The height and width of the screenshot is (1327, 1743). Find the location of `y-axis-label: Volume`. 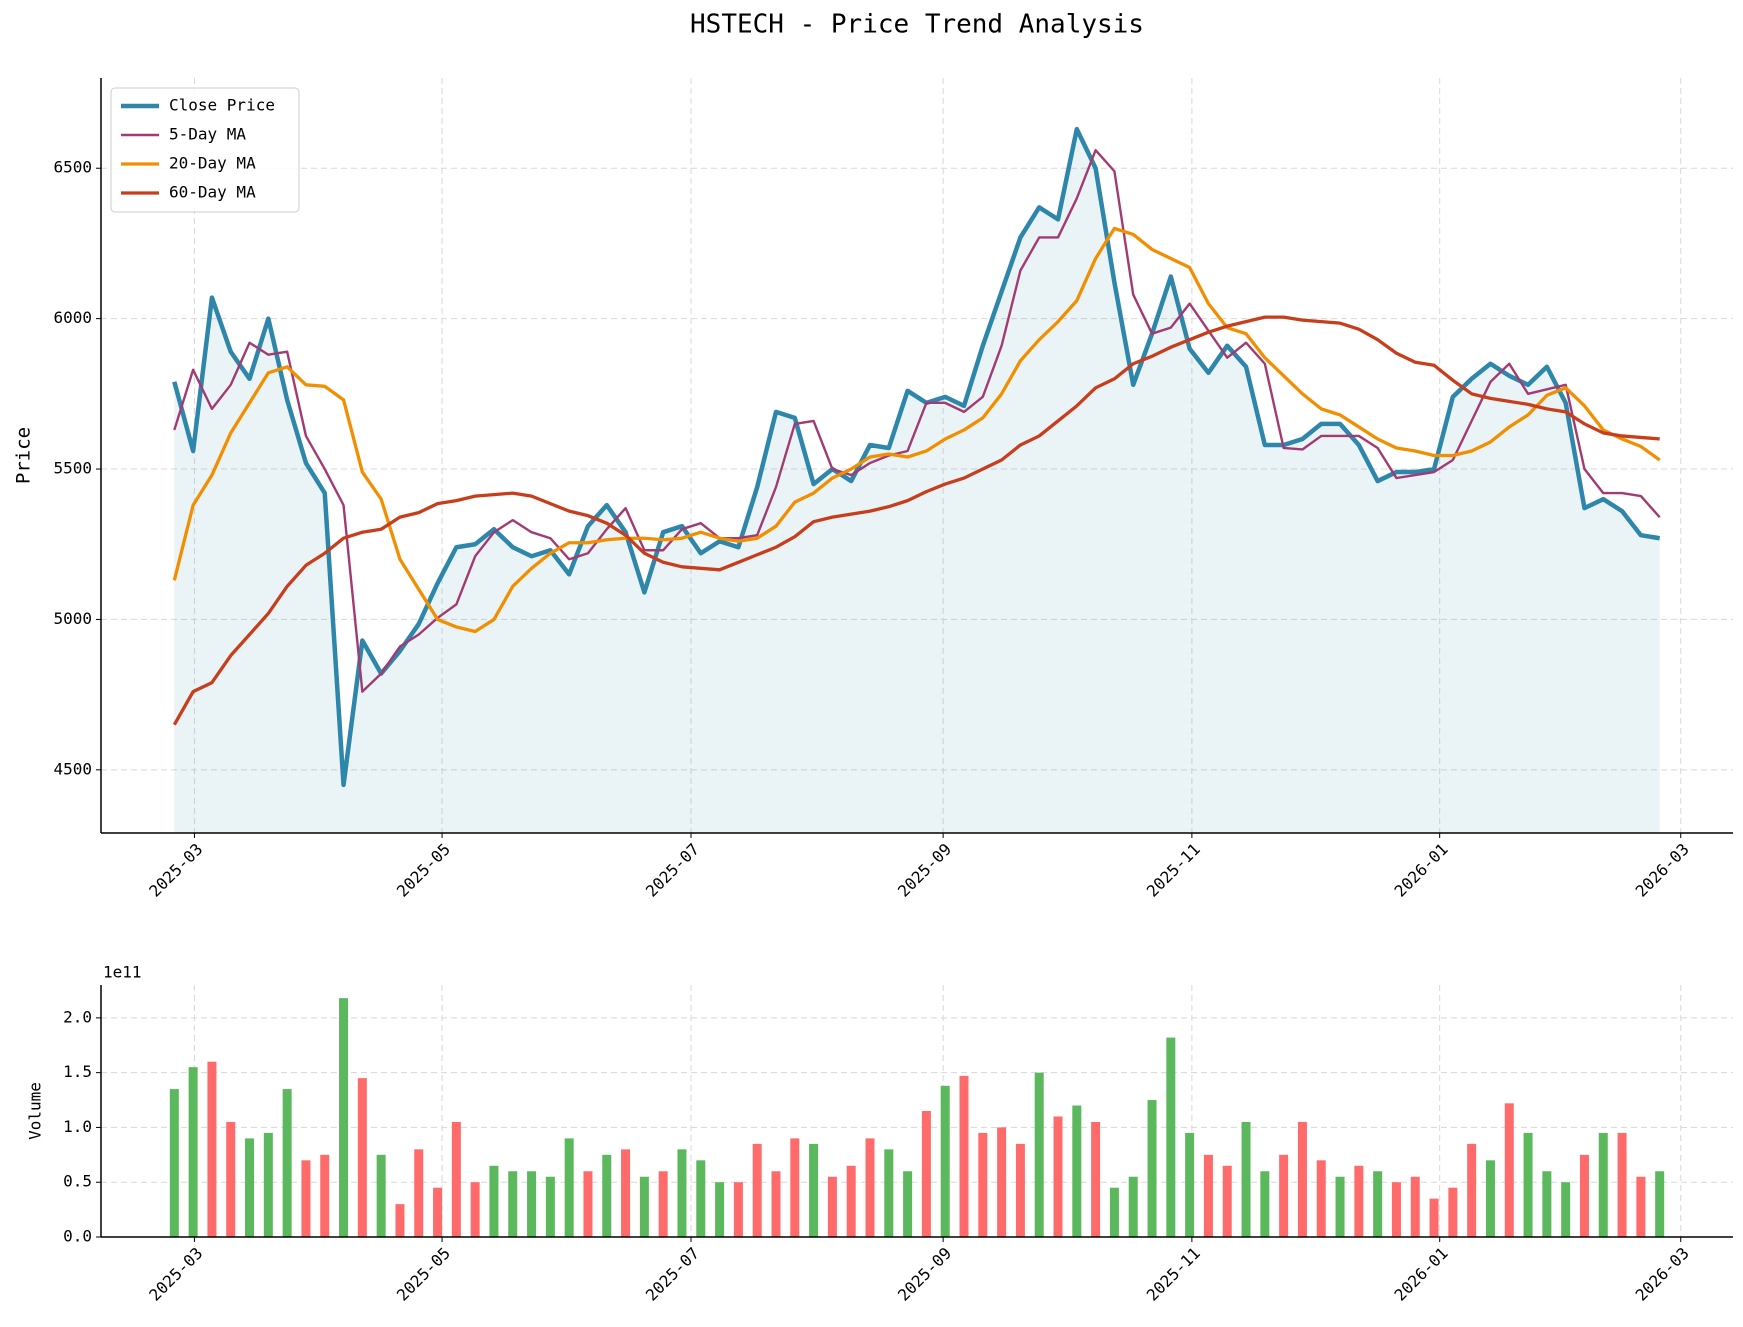

y-axis-label: Volume is located at coordinates (35, 1111).